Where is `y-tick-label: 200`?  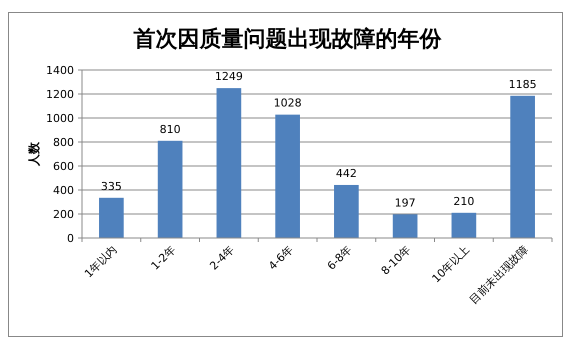
y-tick-label: 200 is located at coordinates (63, 214).